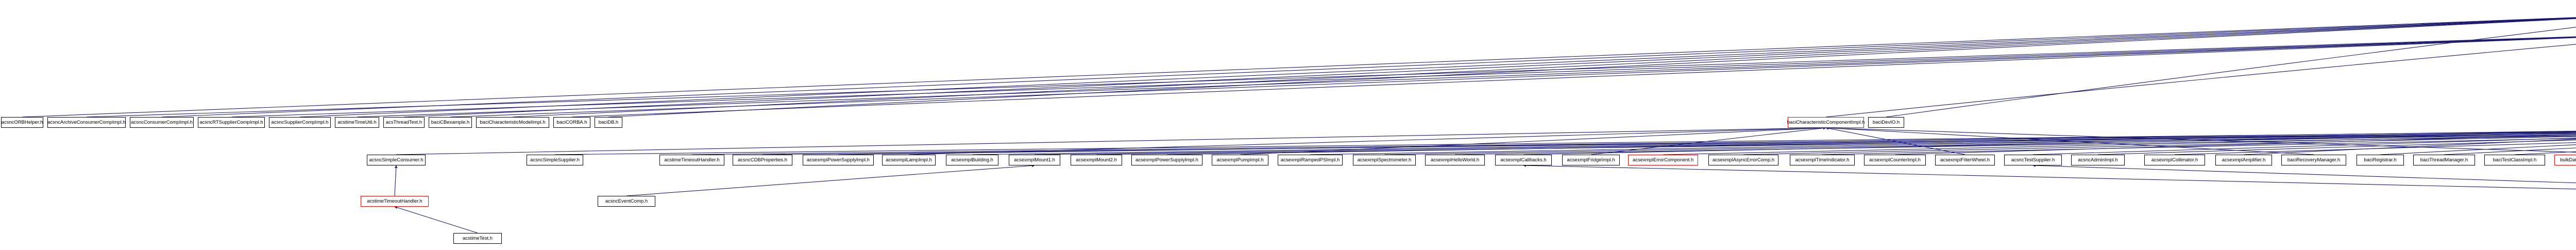 The width and height of the screenshot is (2576, 250). What do you see at coordinates (626, 201) in the screenshot?
I see `graph-node: acsncEventComp.h` at bounding box center [626, 201].